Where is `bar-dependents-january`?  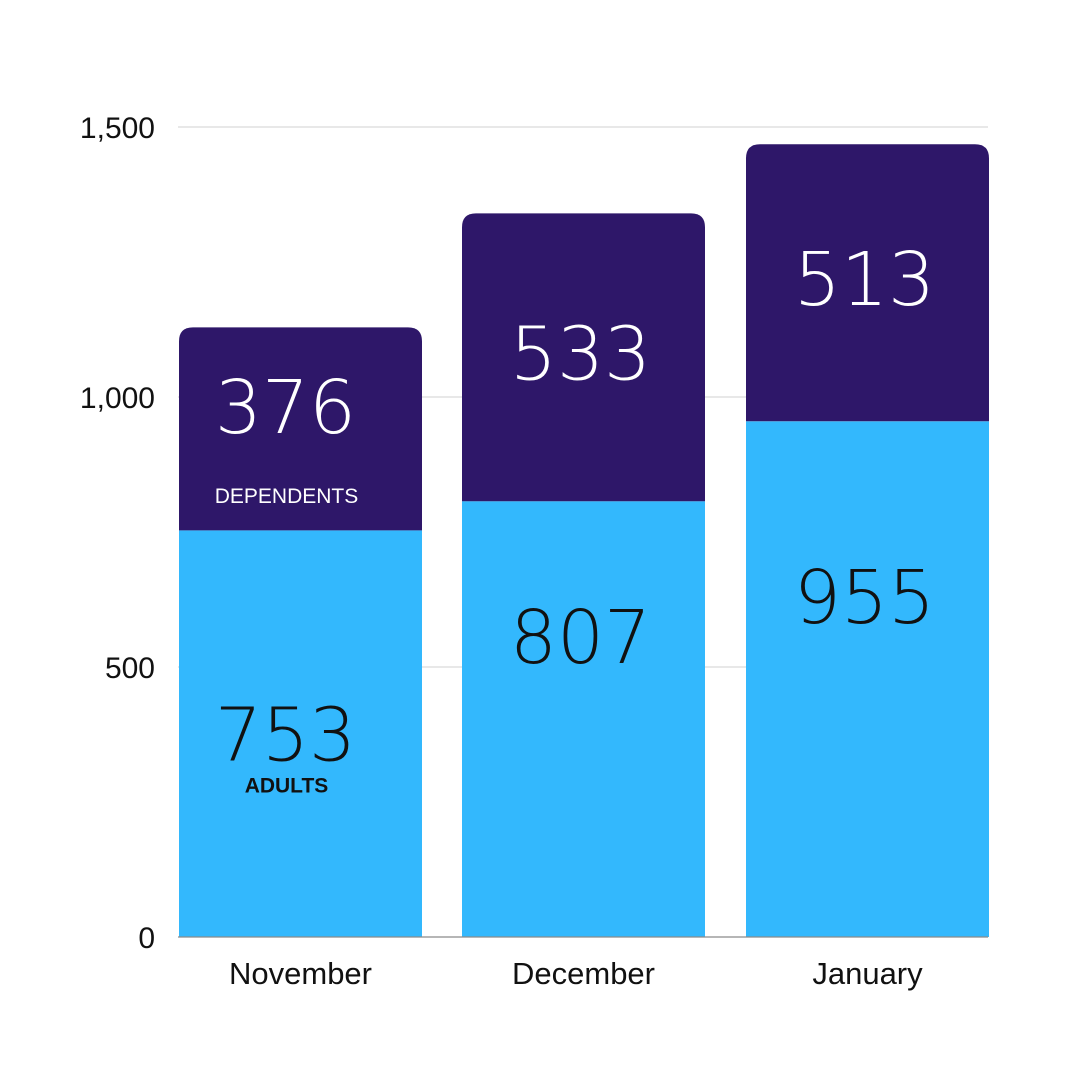 bar-dependents-january is located at coordinates (867, 283).